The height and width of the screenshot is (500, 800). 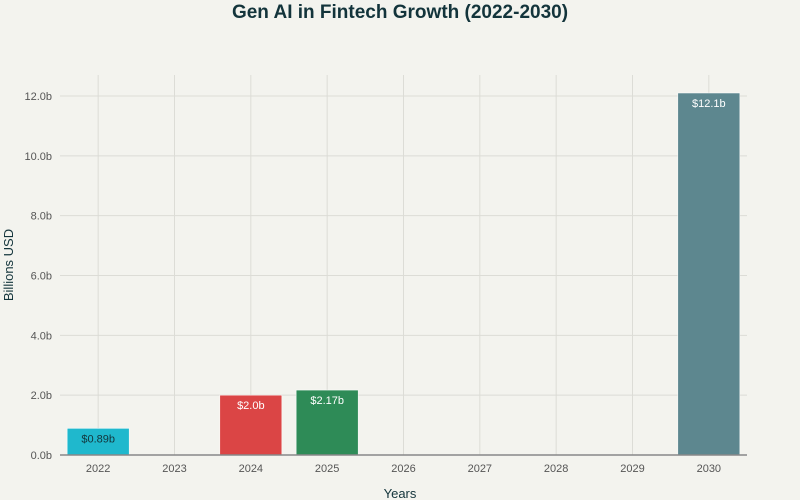 What do you see at coordinates (327, 401) in the screenshot?
I see `data-label-2025: $2.17b` at bounding box center [327, 401].